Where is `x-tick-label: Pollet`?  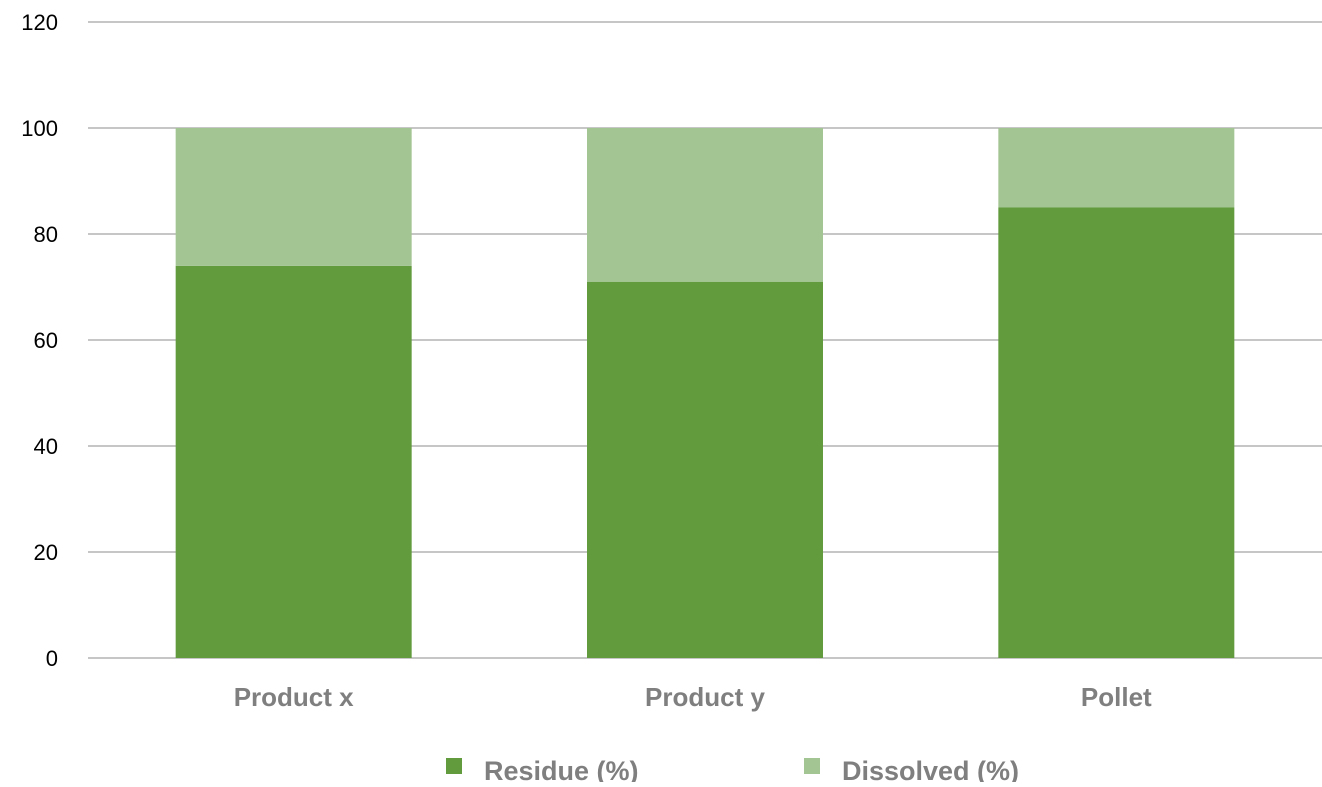 x-tick-label: Pollet is located at coordinates (1116, 697).